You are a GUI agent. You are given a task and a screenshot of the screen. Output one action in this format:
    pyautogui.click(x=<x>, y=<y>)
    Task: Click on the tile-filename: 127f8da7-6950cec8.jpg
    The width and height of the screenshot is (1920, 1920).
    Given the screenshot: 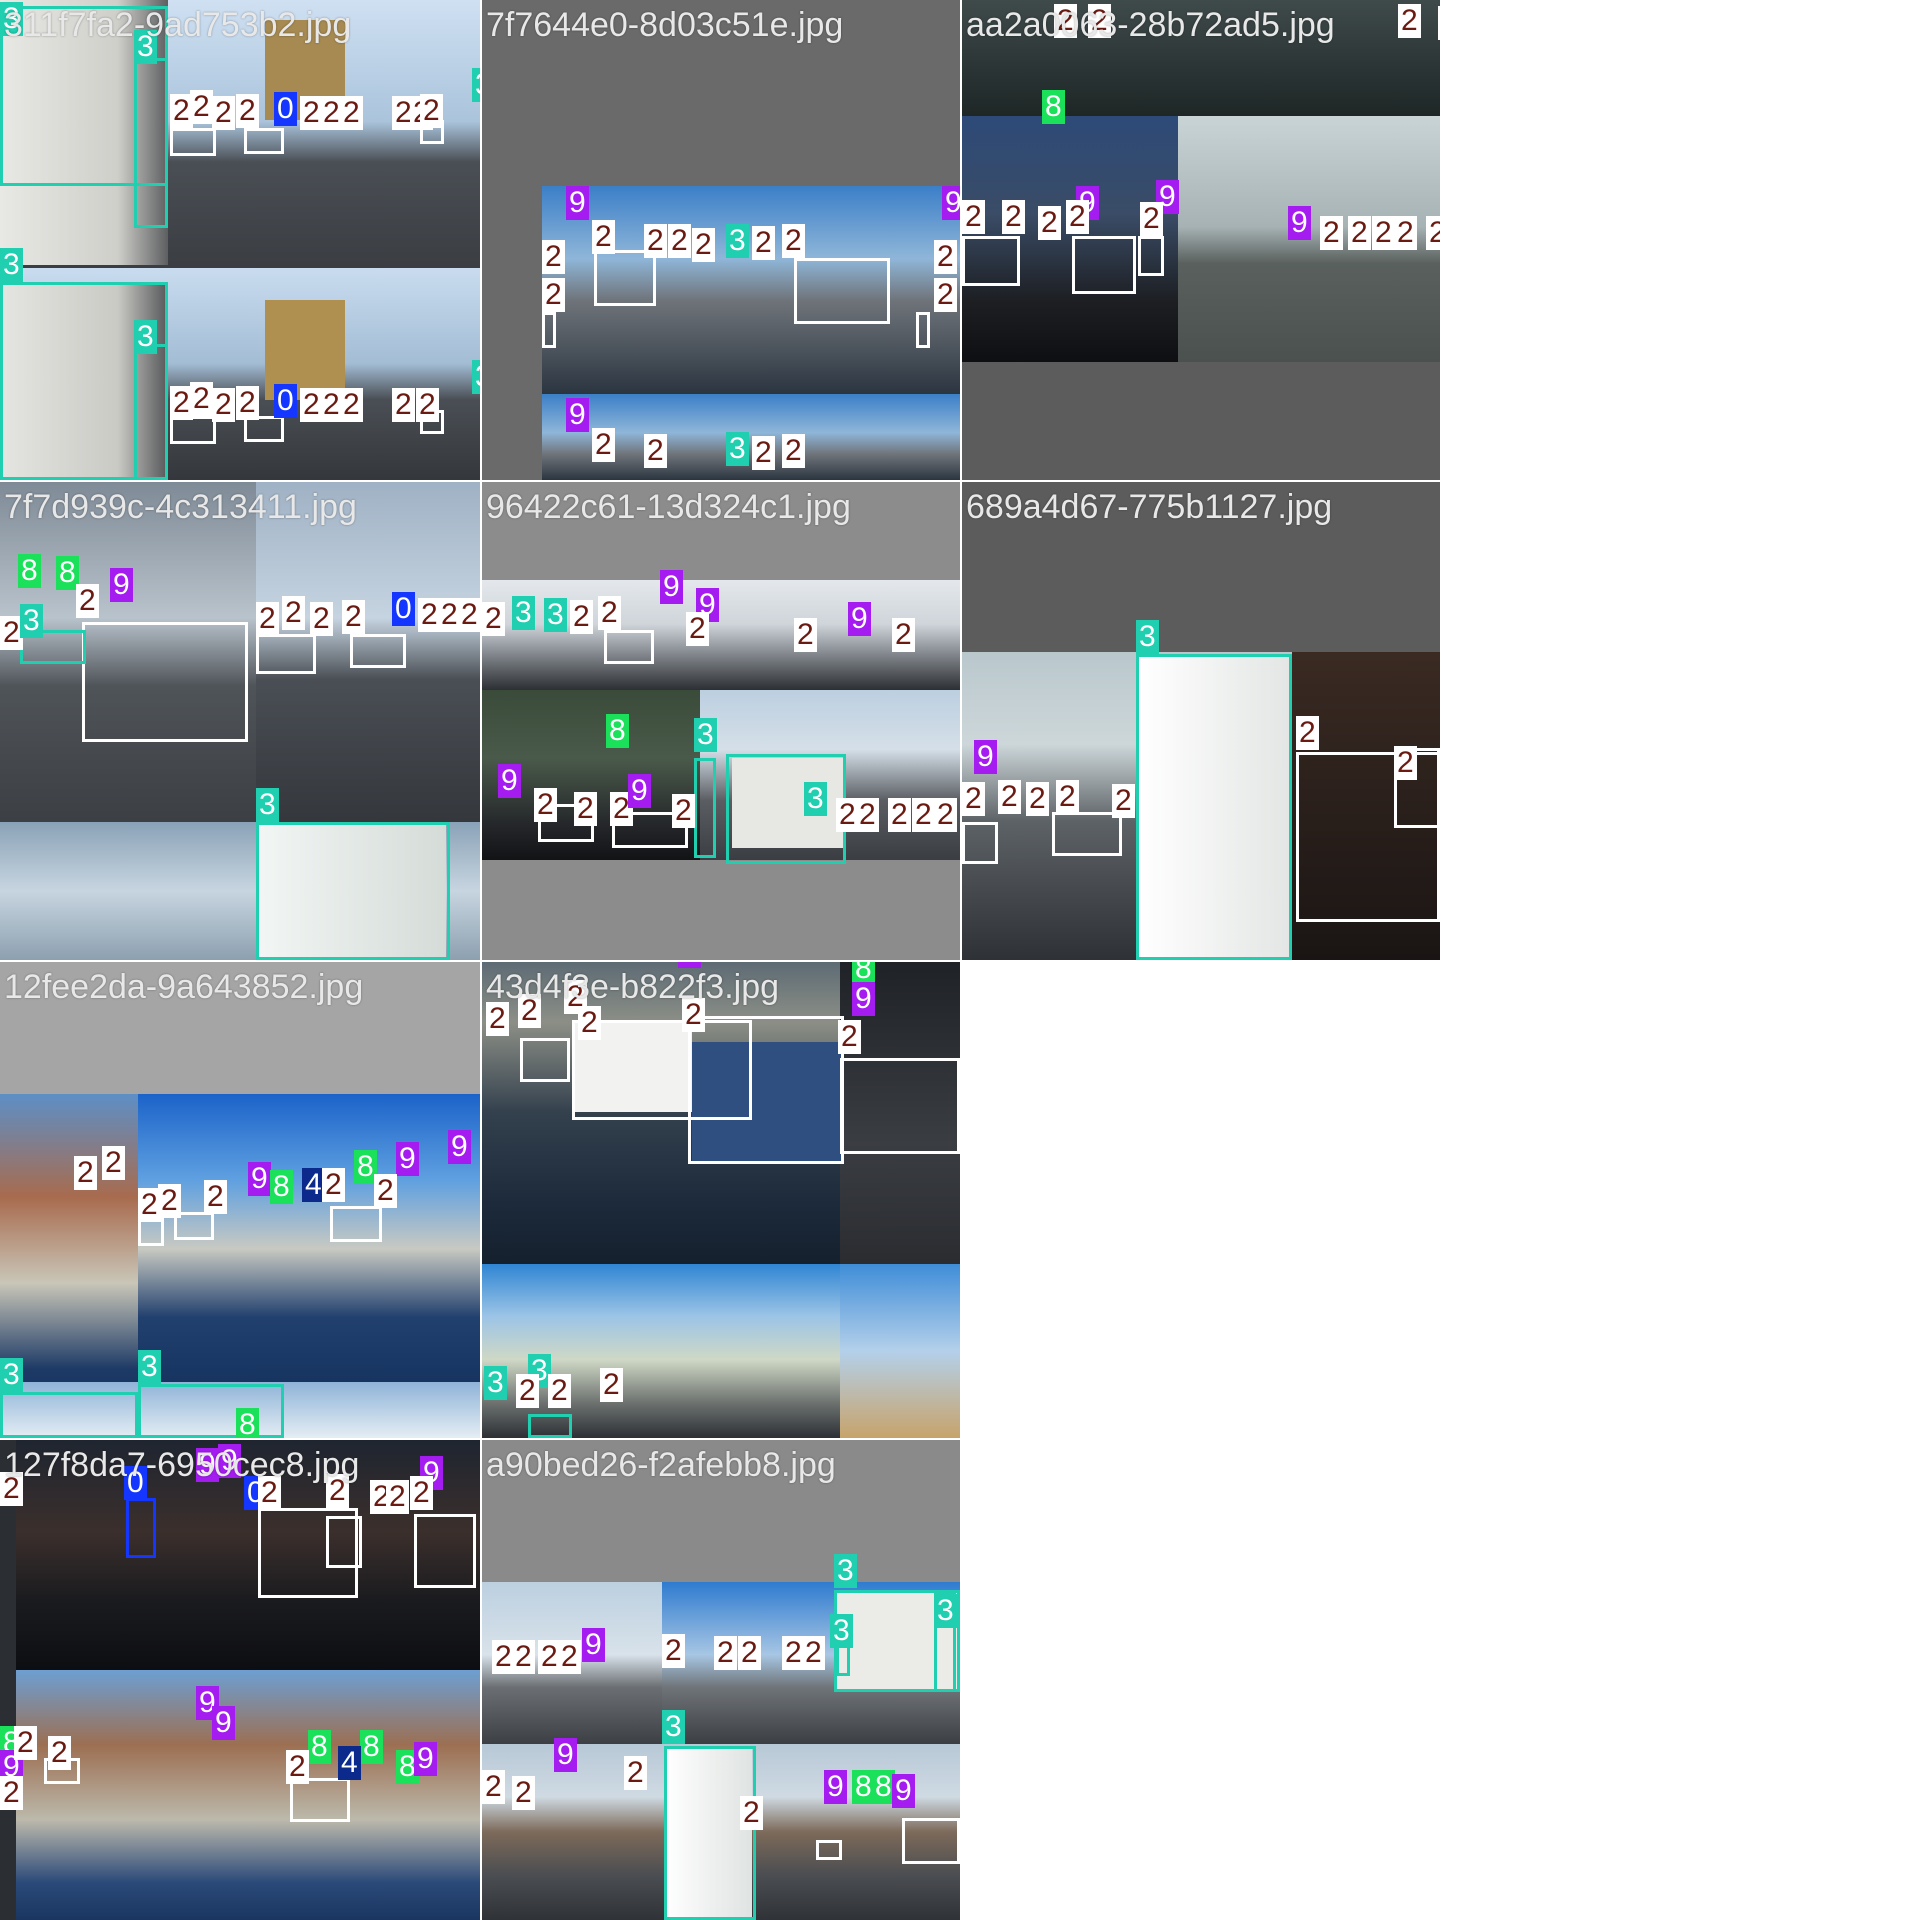 What is the action you would take?
    pyautogui.click(x=182, y=1465)
    